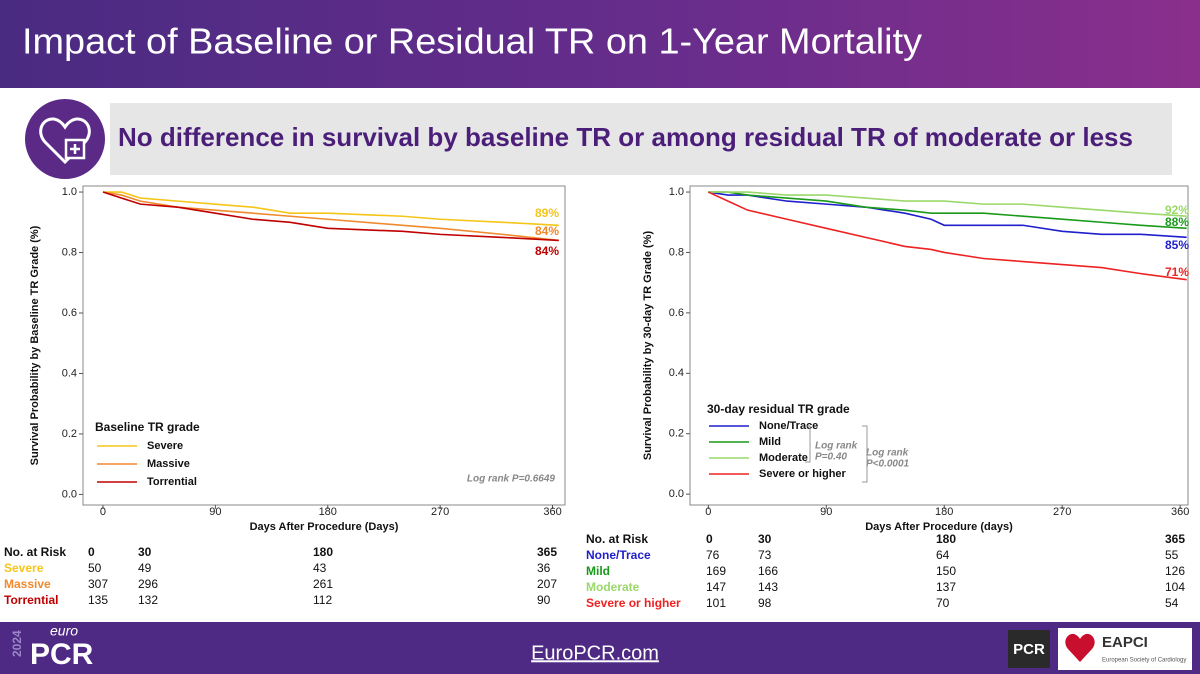  What do you see at coordinates (75, 149) in the screenshot?
I see `plus-sign` at bounding box center [75, 149].